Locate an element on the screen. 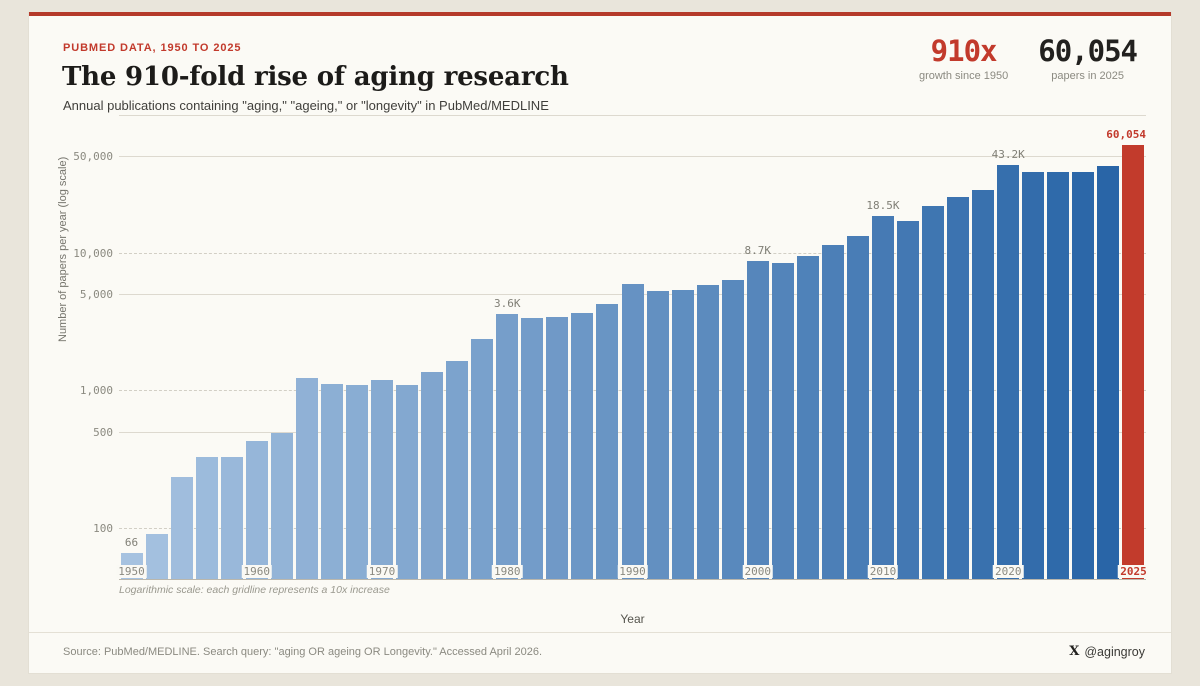  bar-1992 is located at coordinates (657, 434).